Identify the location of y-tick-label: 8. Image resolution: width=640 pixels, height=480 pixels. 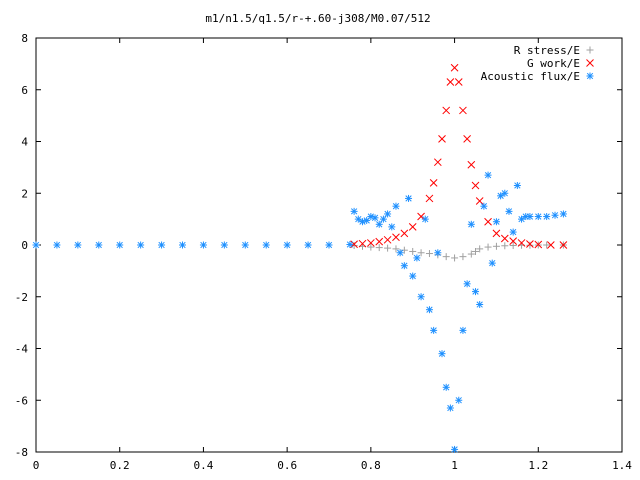
(24, 38).